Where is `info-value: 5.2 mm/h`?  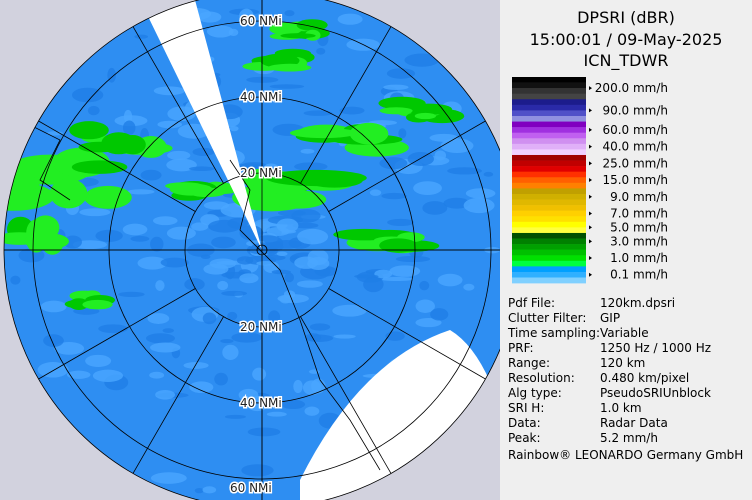
info-value: 5.2 mm/h is located at coordinates (629, 438).